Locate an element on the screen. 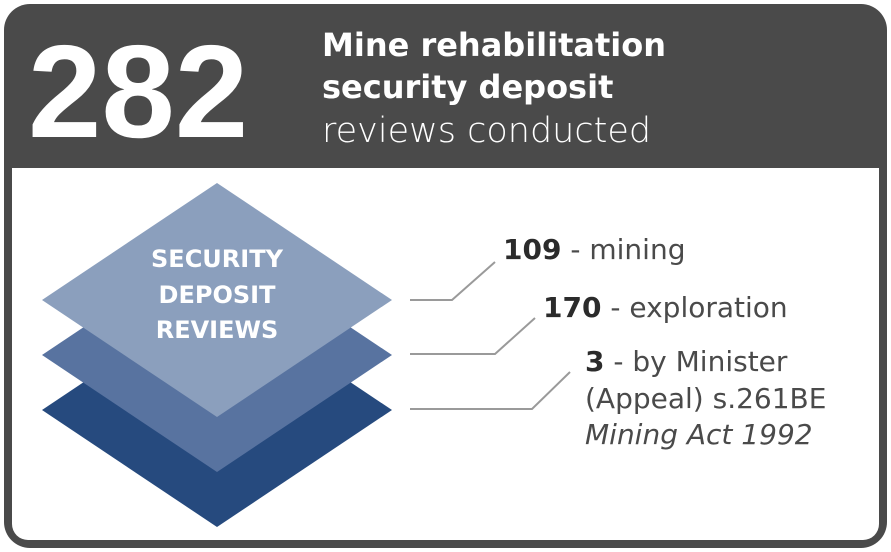  item: 109 - mining is located at coordinates (594, 249).